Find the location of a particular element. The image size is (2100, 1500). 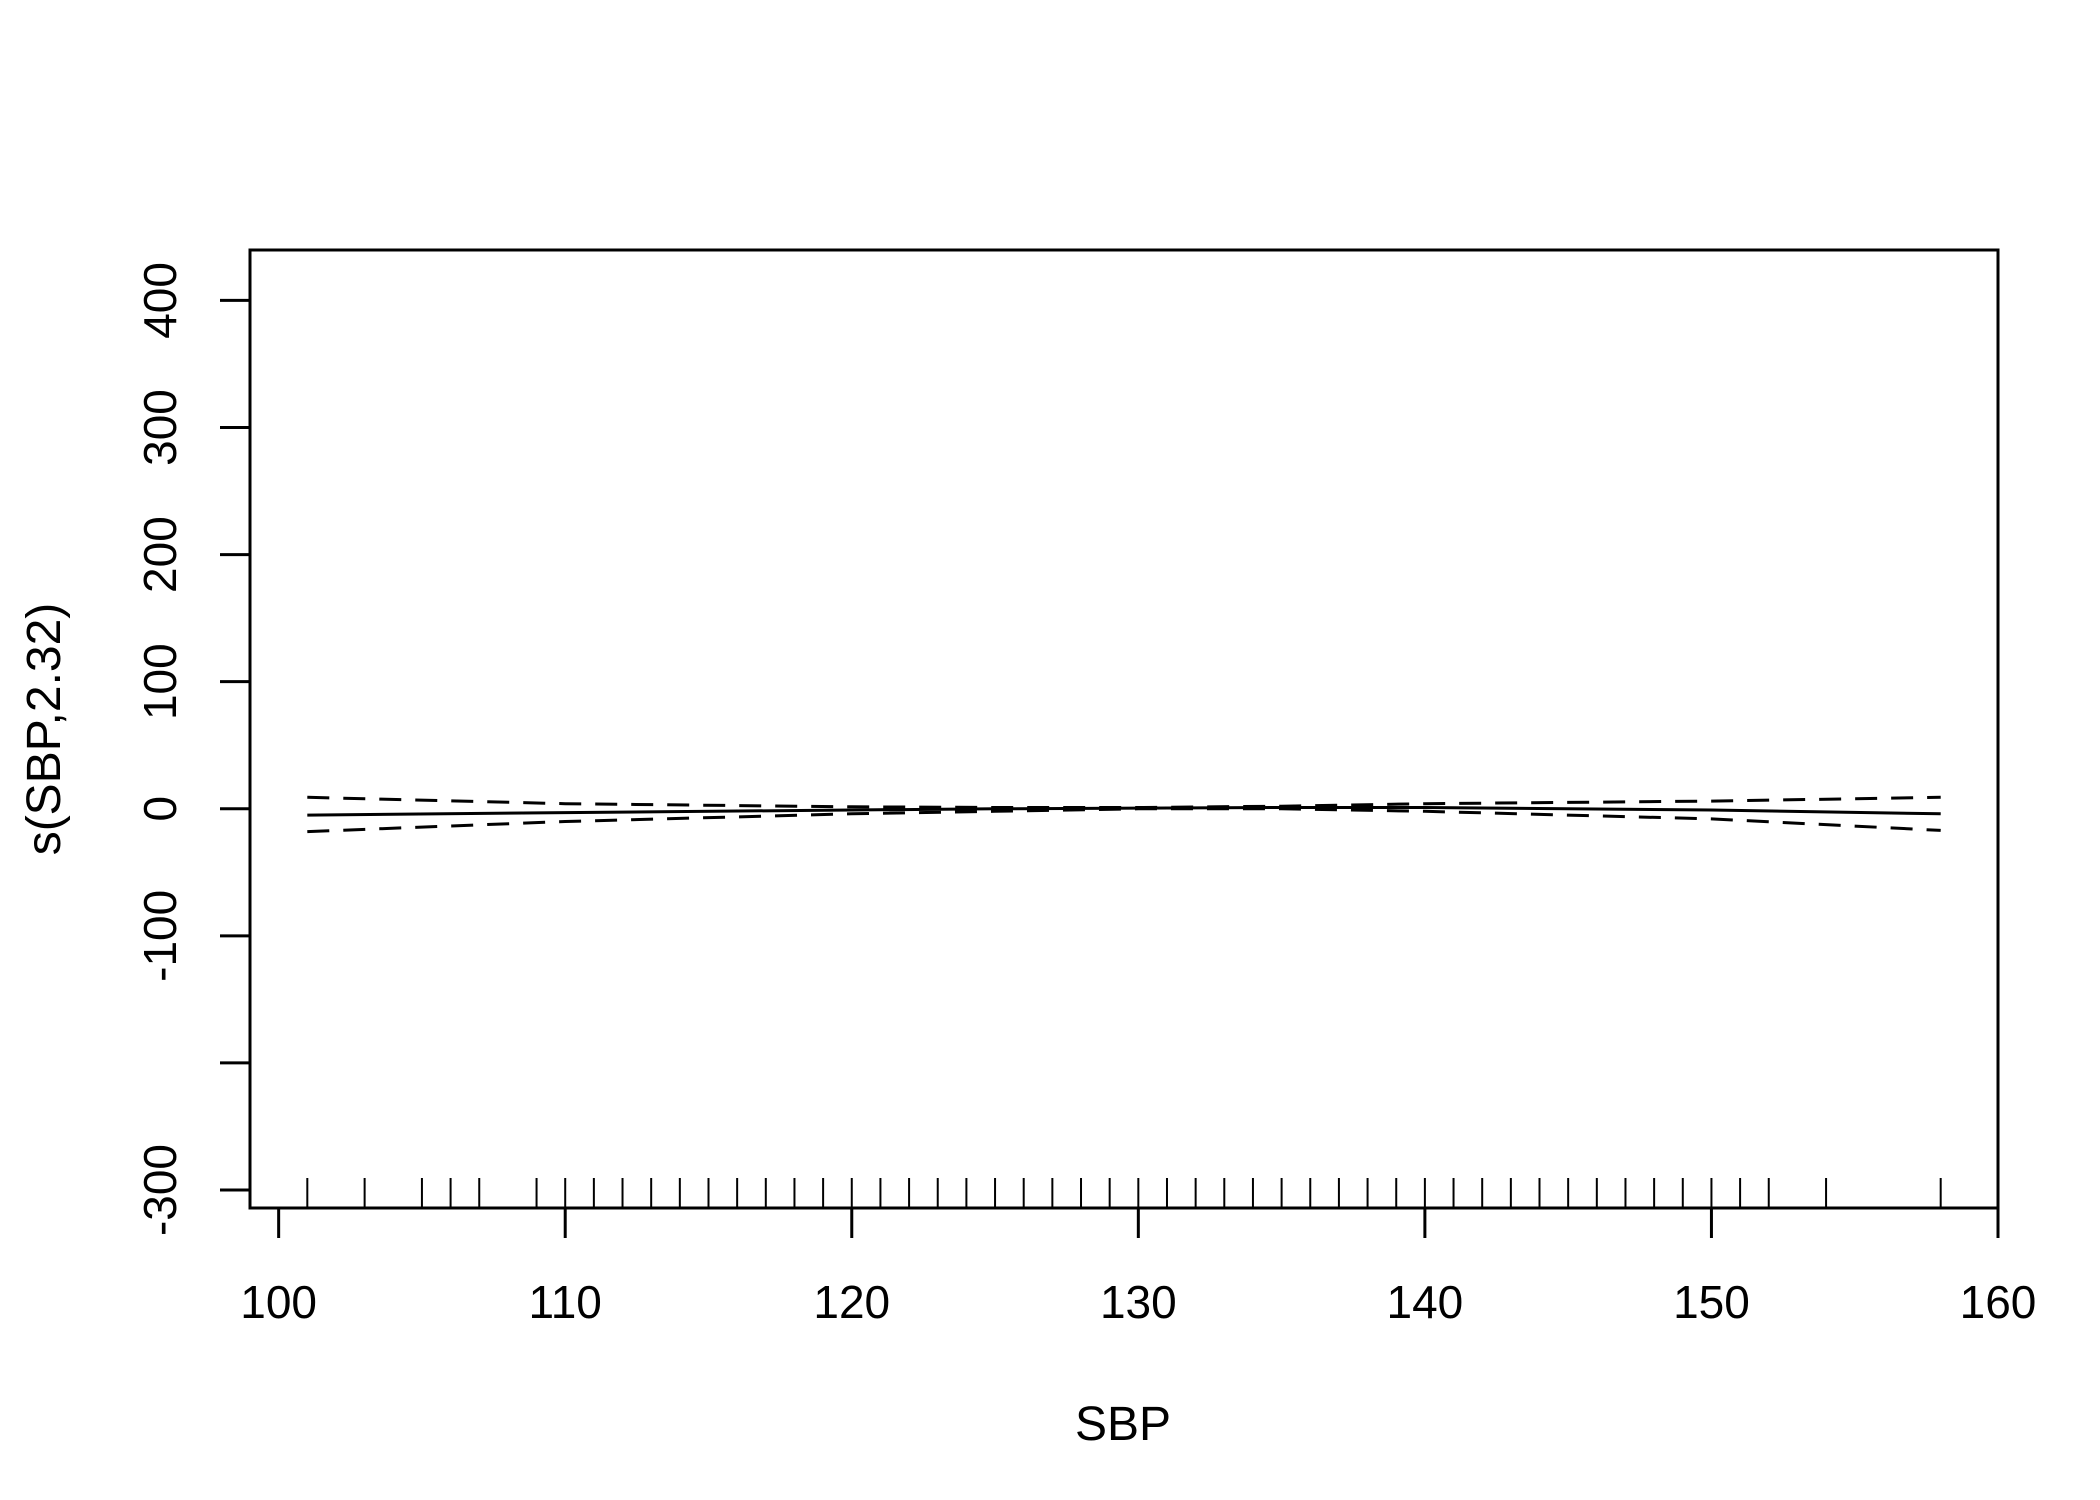

y-axis-label: s(SBP,2.32) is located at coordinates (44, 729).